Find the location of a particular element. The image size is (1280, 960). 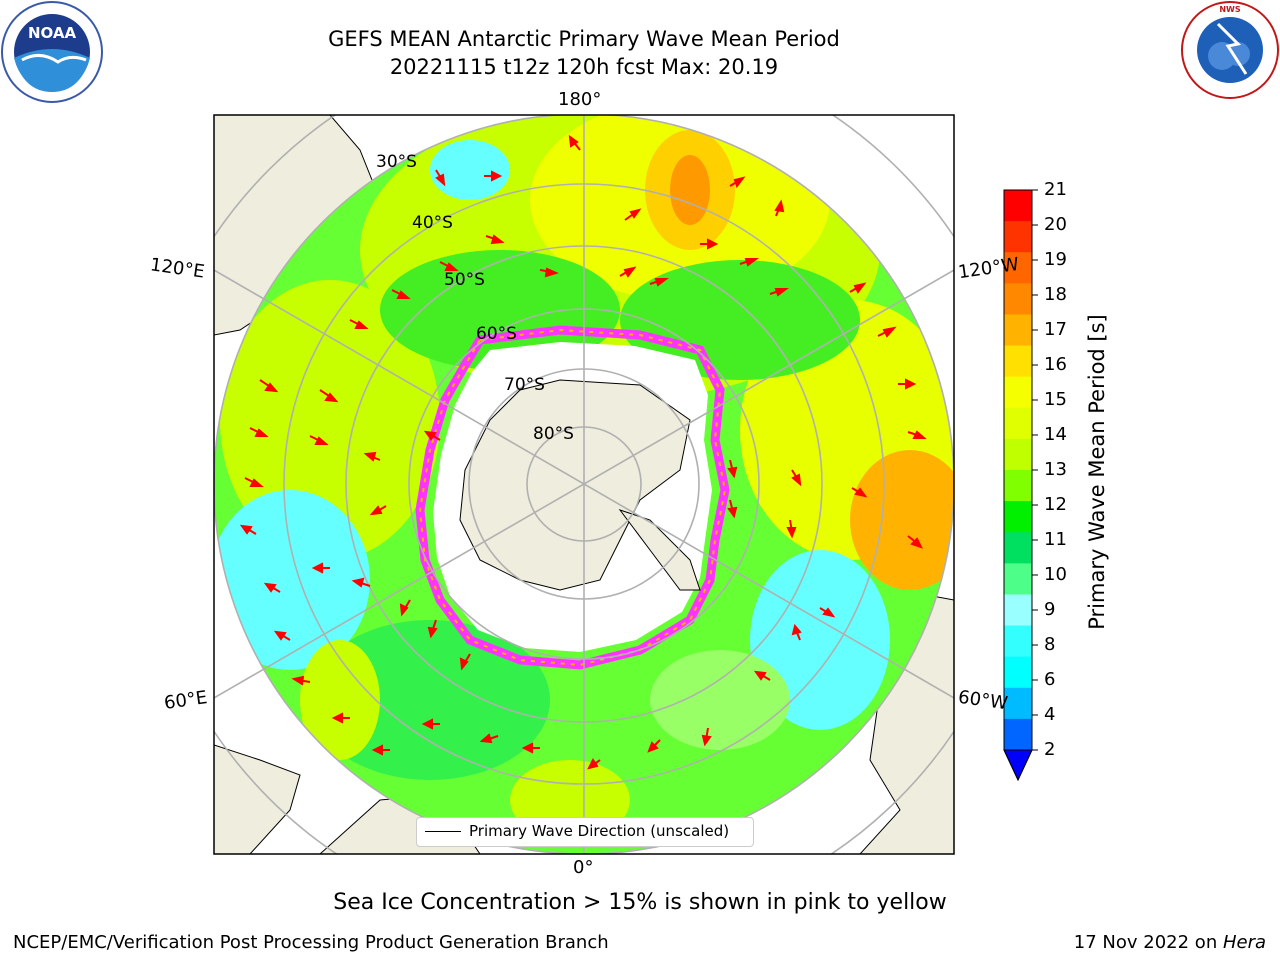

colorbar-tick-label: 14 is located at coordinates (1055, 434).